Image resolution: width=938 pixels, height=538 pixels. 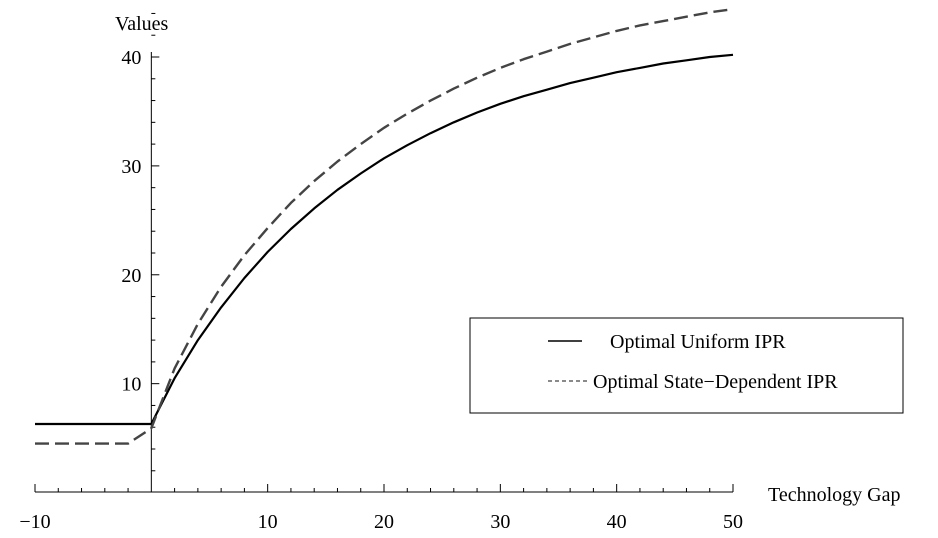 What do you see at coordinates (715, 382) in the screenshot?
I see `legend-label-state-dependent: Optimal State−Dependent IPR` at bounding box center [715, 382].